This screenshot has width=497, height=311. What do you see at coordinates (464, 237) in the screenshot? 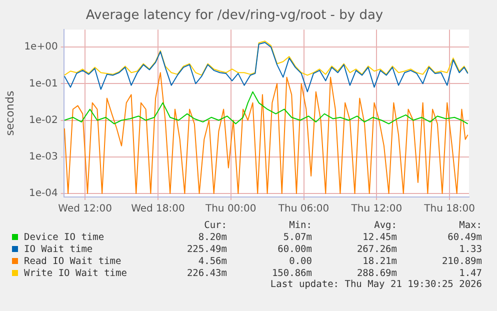
I see `text: 60.49m` at bounding box center [464, 237].